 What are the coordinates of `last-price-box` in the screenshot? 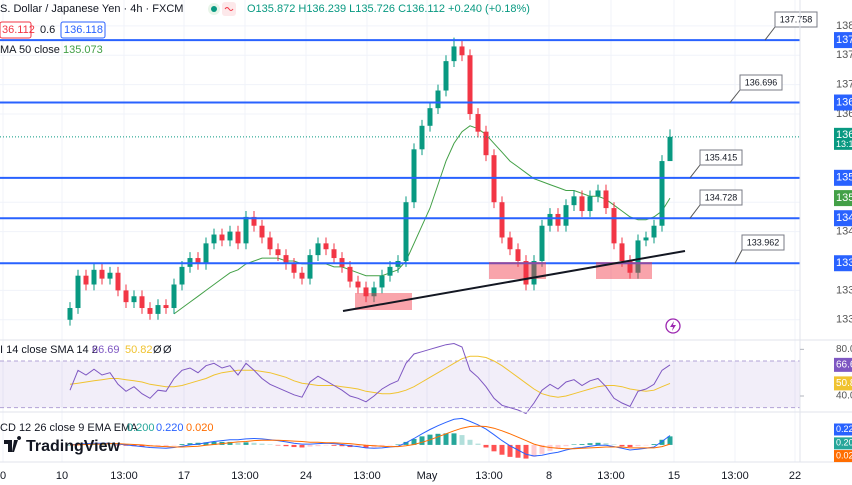 It's located at (843, 138).